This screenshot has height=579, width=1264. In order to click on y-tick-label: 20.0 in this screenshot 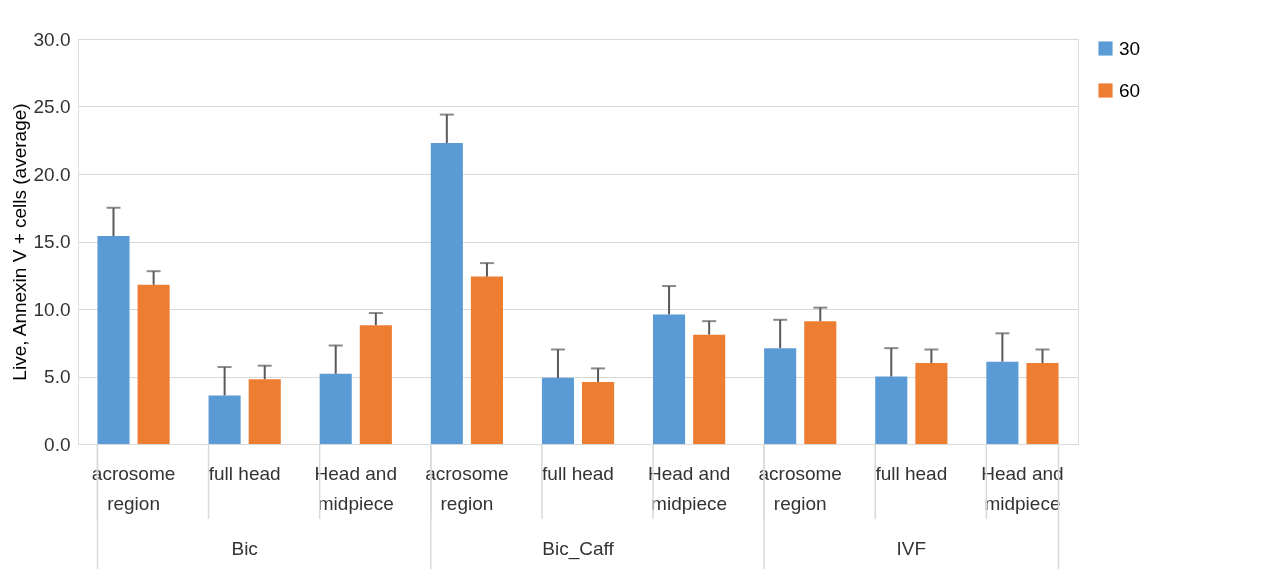, I will do `click(52, 174)`.